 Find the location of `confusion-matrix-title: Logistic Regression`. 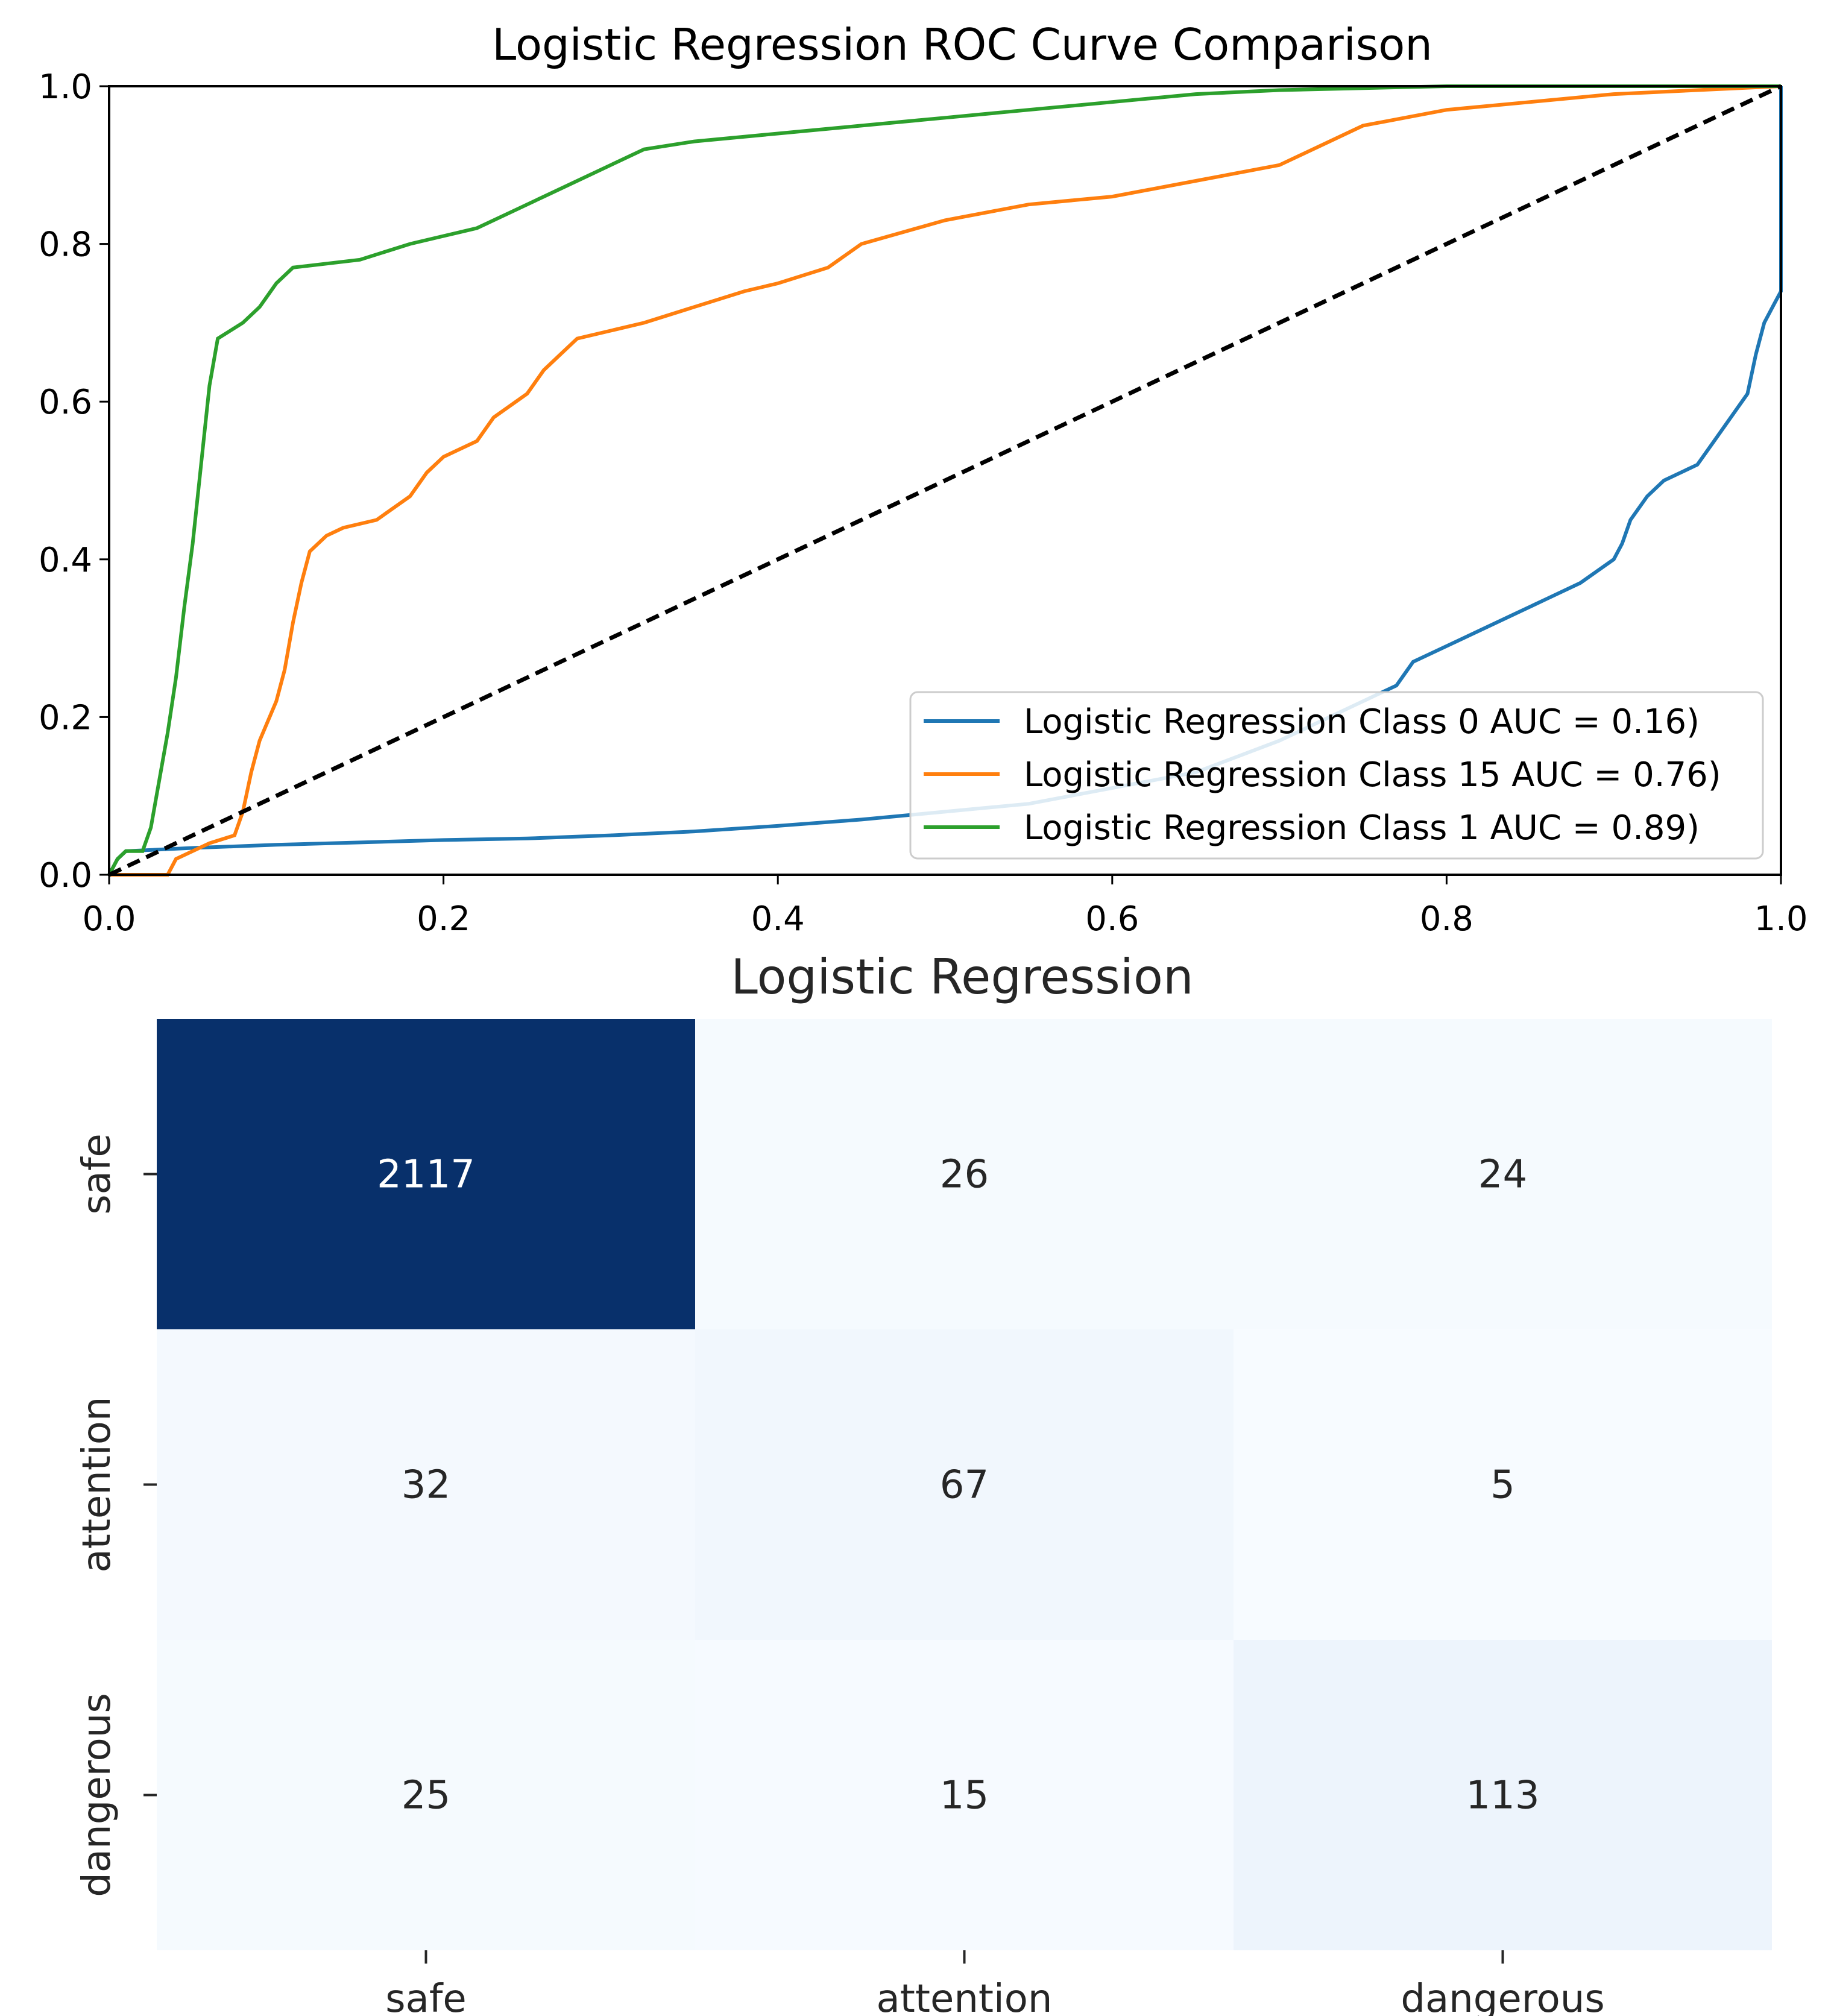

confusion-matrix-title: Logistic Regression is located at coordinates (962, 977).